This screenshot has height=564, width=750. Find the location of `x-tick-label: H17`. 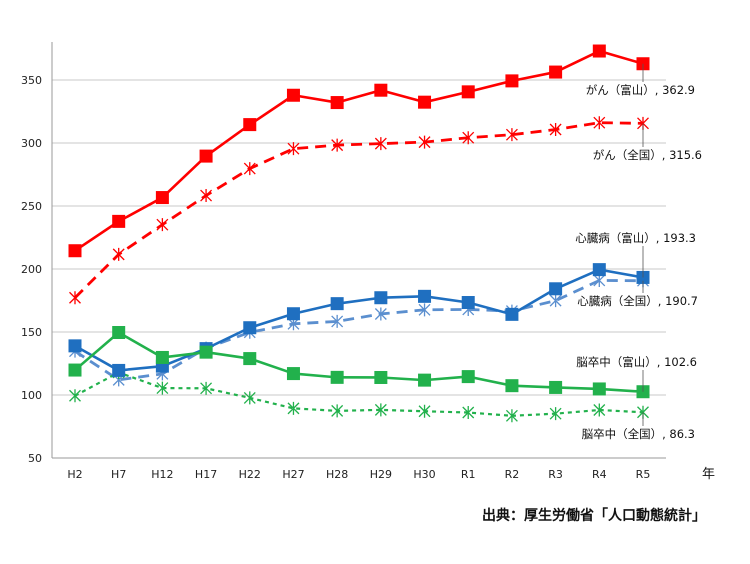

x-tick-label: H17 is located at coordinates (206, 474).